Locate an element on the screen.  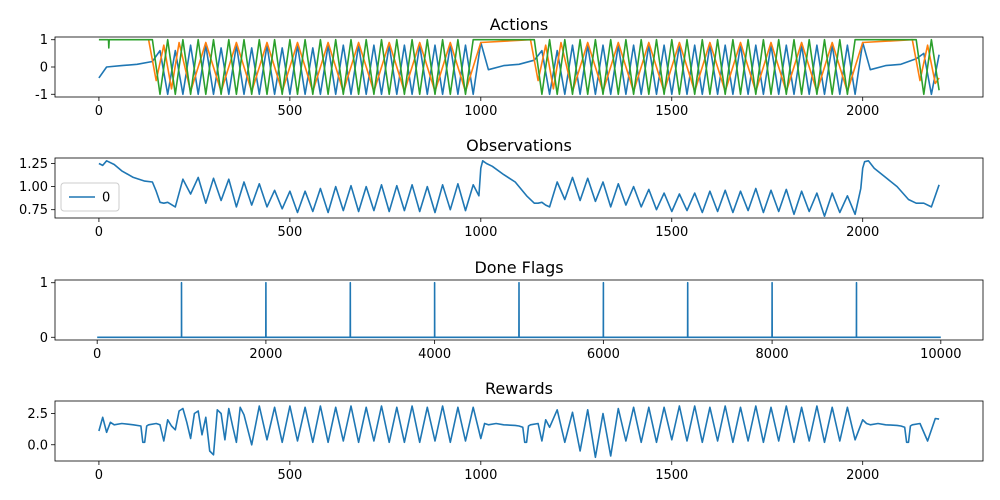
chart-title-0: Actions is located at coordinates (519, 24).